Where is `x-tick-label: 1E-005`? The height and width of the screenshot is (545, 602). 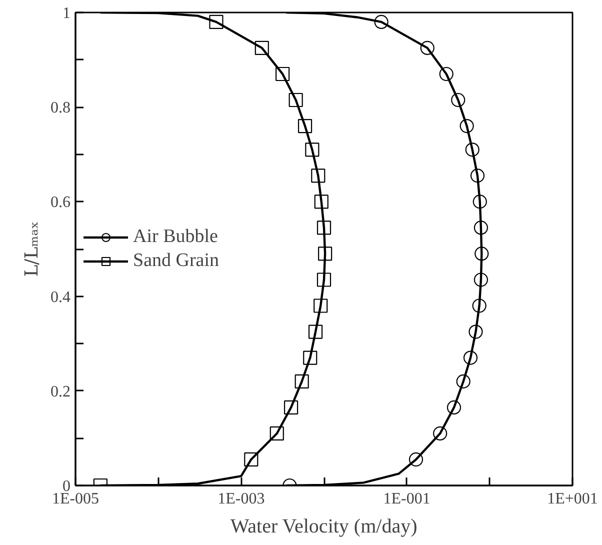 x-tick-label: 1E-005 is located at coordinates (76, 499).